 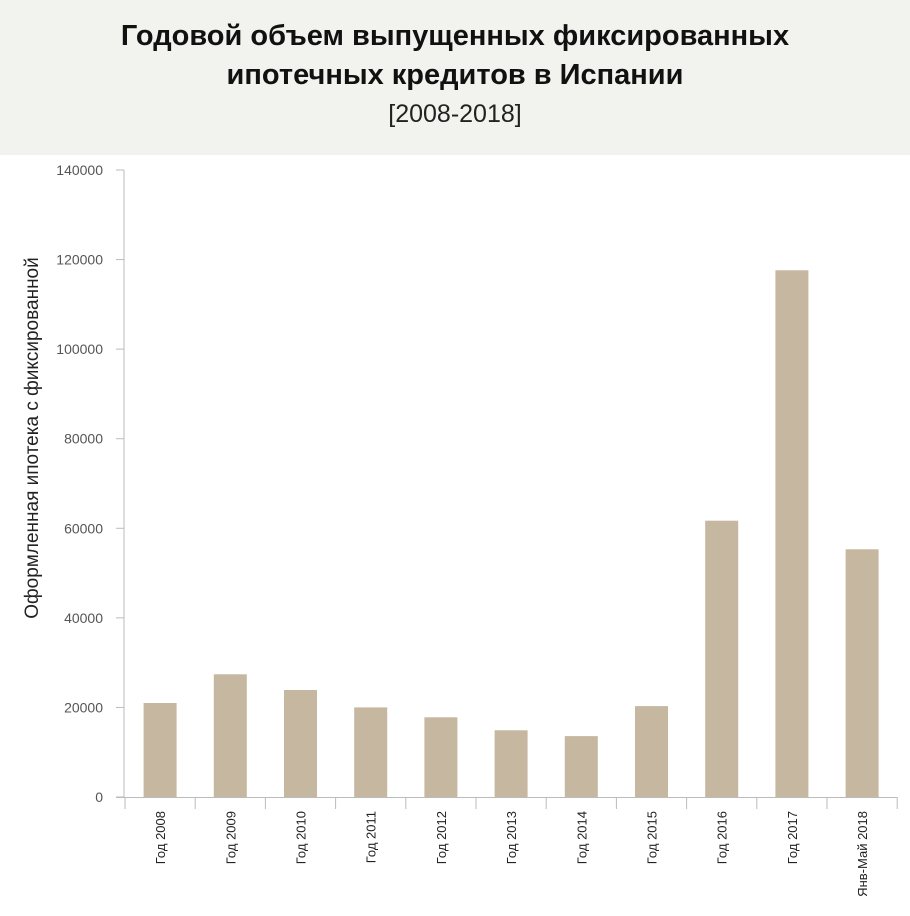 What do you see at coordinates (455, 36) in the screenshot?
I see `chart-title-line-1: Годовой объем выпущенных фиксированных` at bounding box center [455, 36].